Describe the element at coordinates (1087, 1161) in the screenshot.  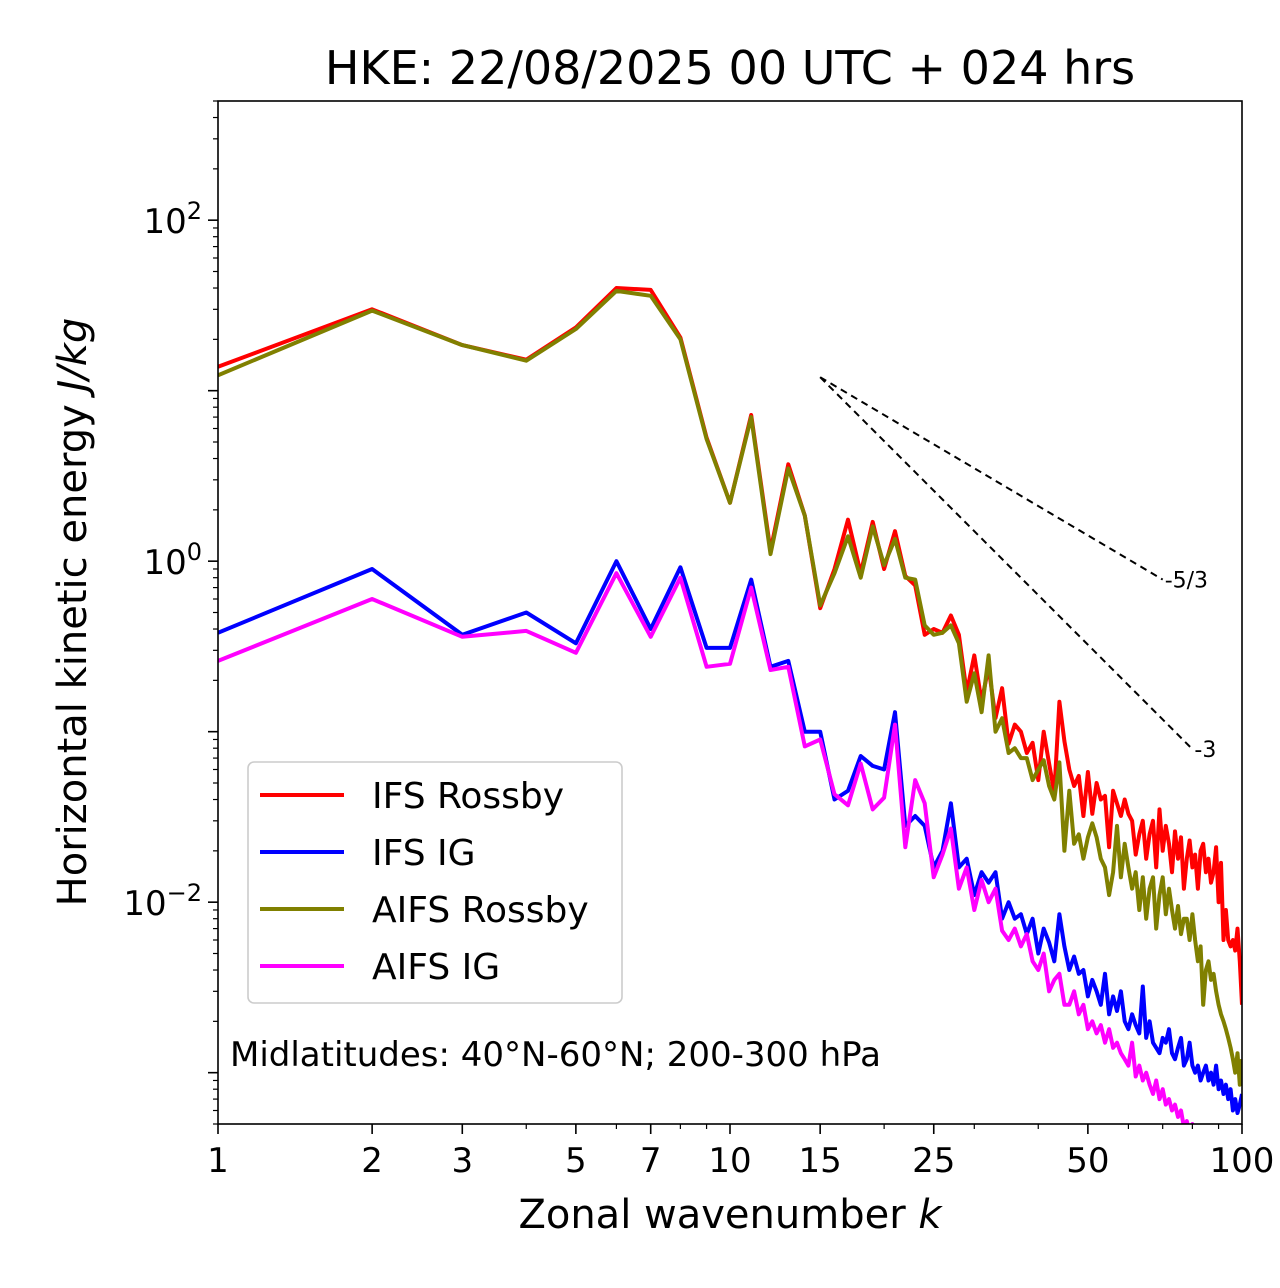
I see `x-tick-label: 50` at that location.